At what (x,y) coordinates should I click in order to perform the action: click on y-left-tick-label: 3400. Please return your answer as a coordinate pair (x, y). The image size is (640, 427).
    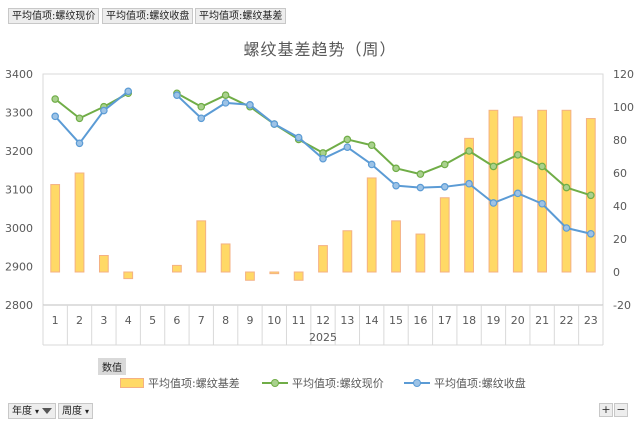
    Looking at the image, I should click on (19, 74).